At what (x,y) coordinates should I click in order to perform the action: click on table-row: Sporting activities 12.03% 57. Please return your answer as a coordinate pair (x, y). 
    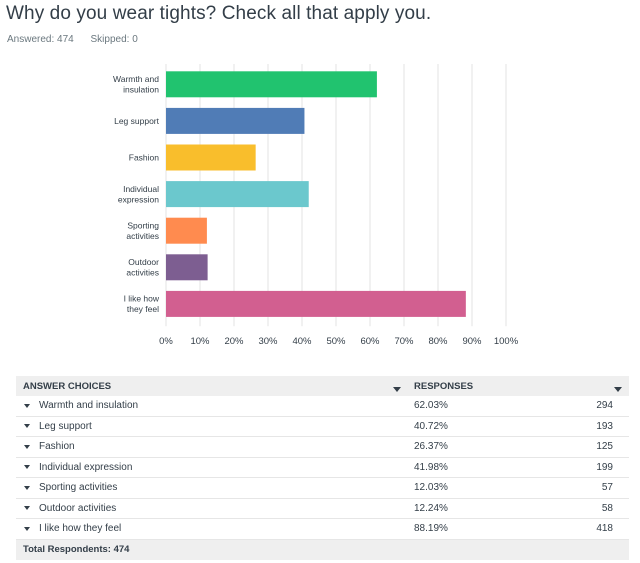
    Looking at the image, I should click on (322, 488).